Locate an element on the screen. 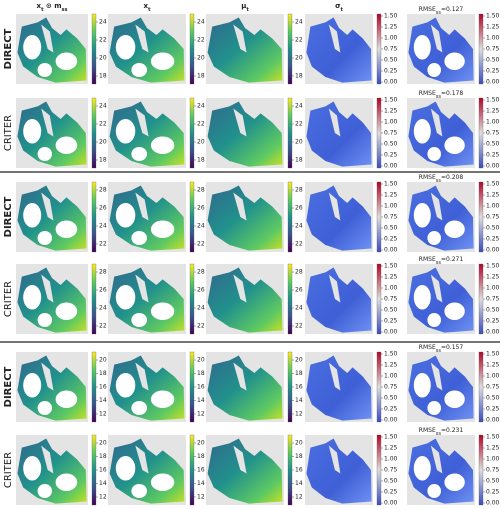 The width and height of the screenshot is (500, 509). text-part: =0.127 is located at coordinates (452, 9).